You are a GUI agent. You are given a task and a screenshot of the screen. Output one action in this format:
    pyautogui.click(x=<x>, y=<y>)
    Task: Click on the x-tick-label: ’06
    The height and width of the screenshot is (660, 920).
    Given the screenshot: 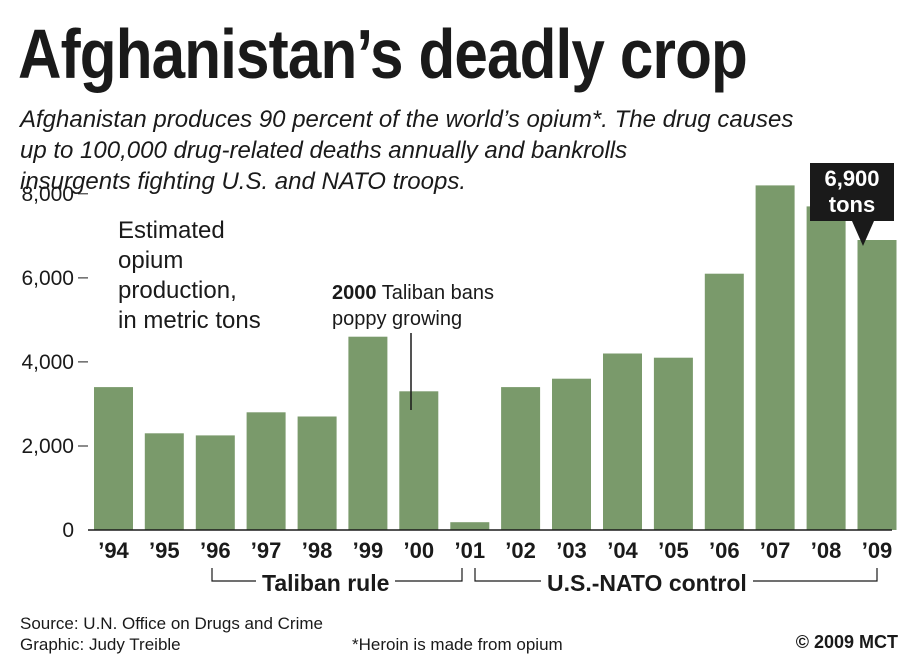 What is the action you would take?
    pyautogui.click(x=724, y=550)
    